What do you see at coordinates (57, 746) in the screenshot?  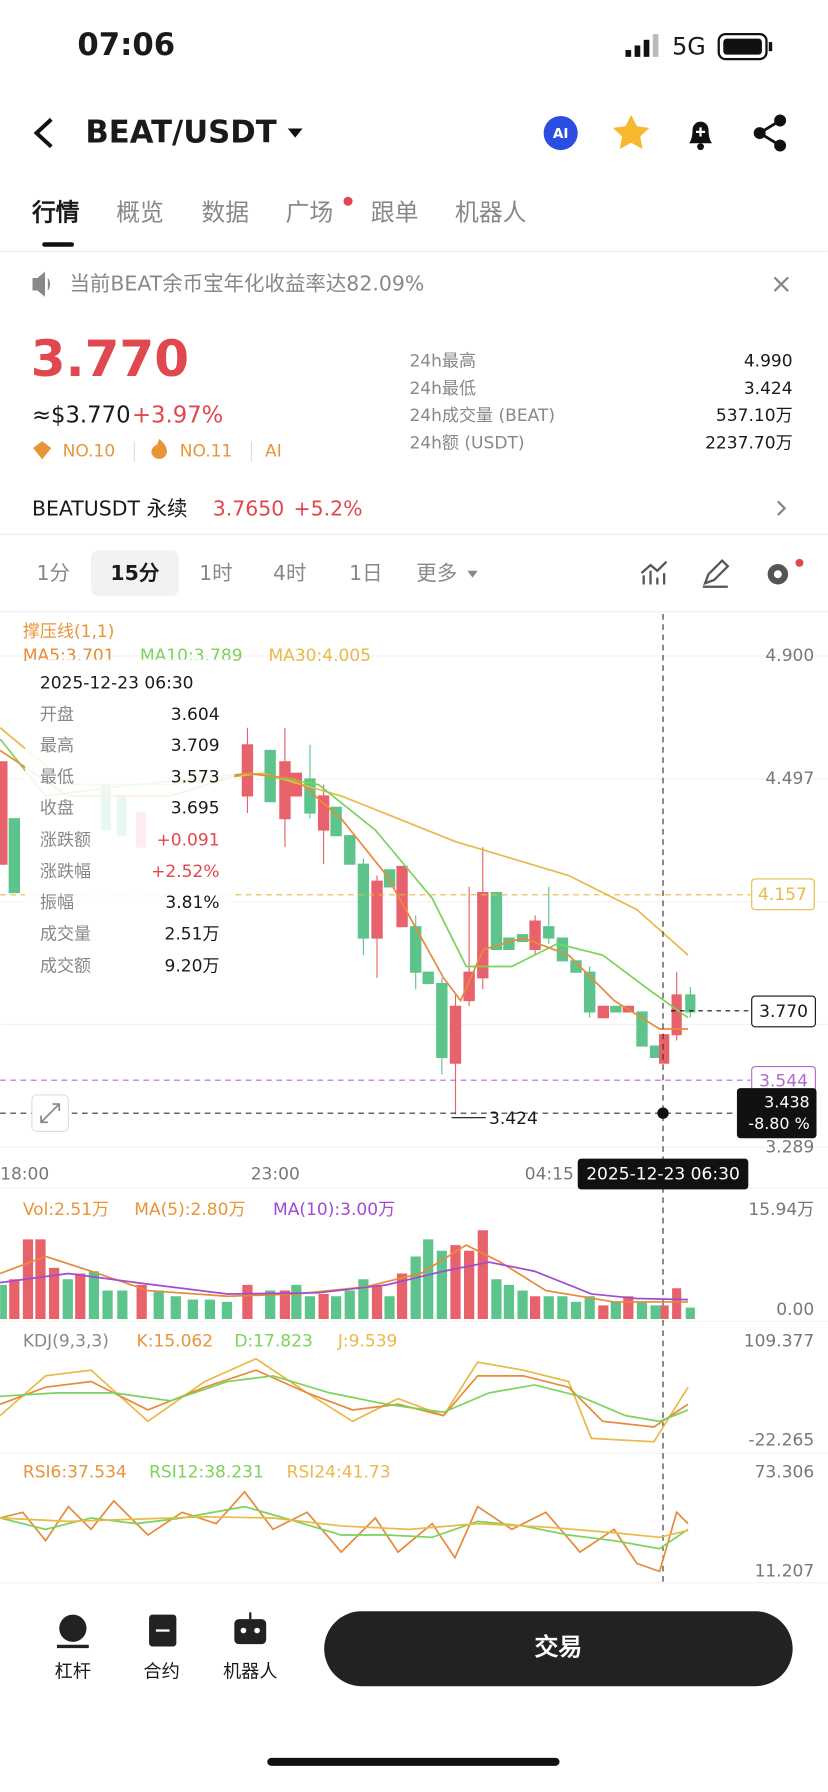 I see `tooltip-label: 最高` at bounding box center [57, 746].